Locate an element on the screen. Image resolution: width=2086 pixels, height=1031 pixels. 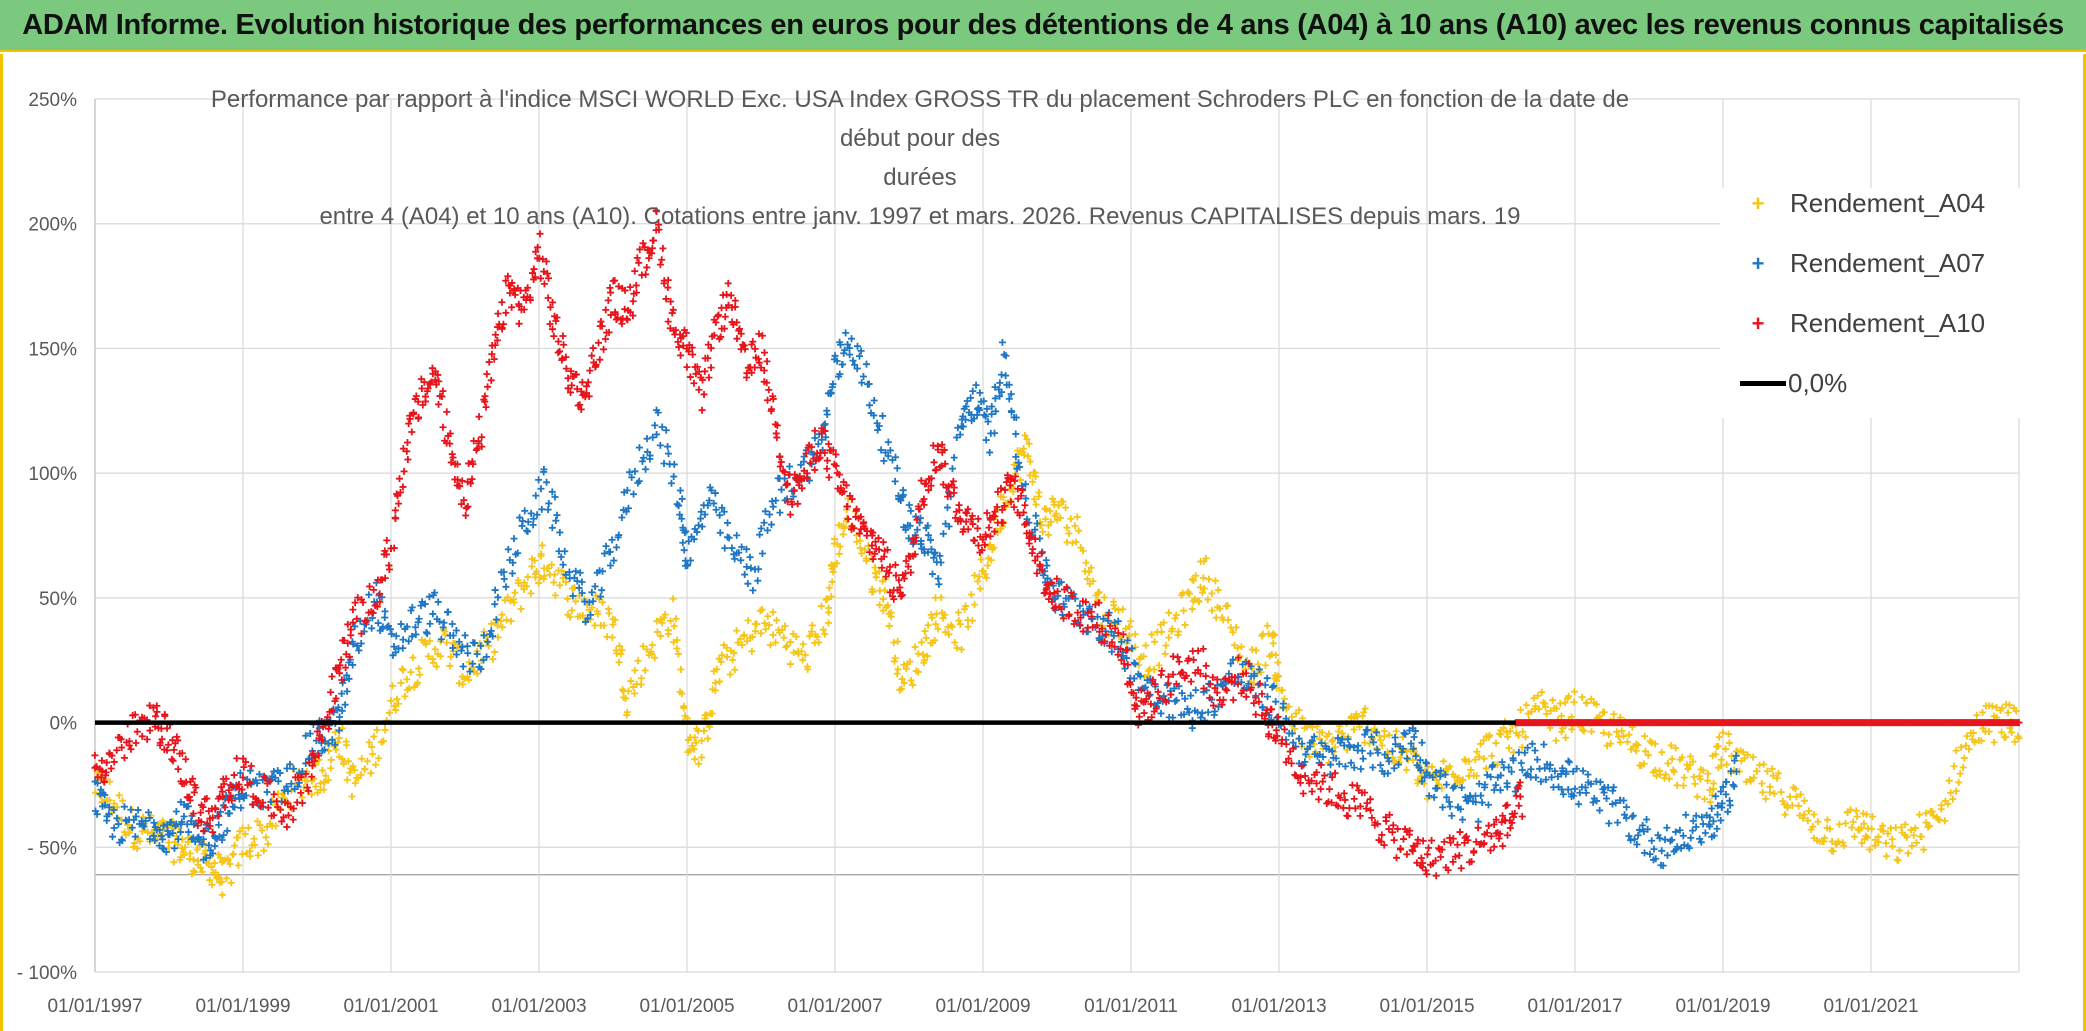
legend-label: Rendement_A07 is located at coordinates (1888, 263).